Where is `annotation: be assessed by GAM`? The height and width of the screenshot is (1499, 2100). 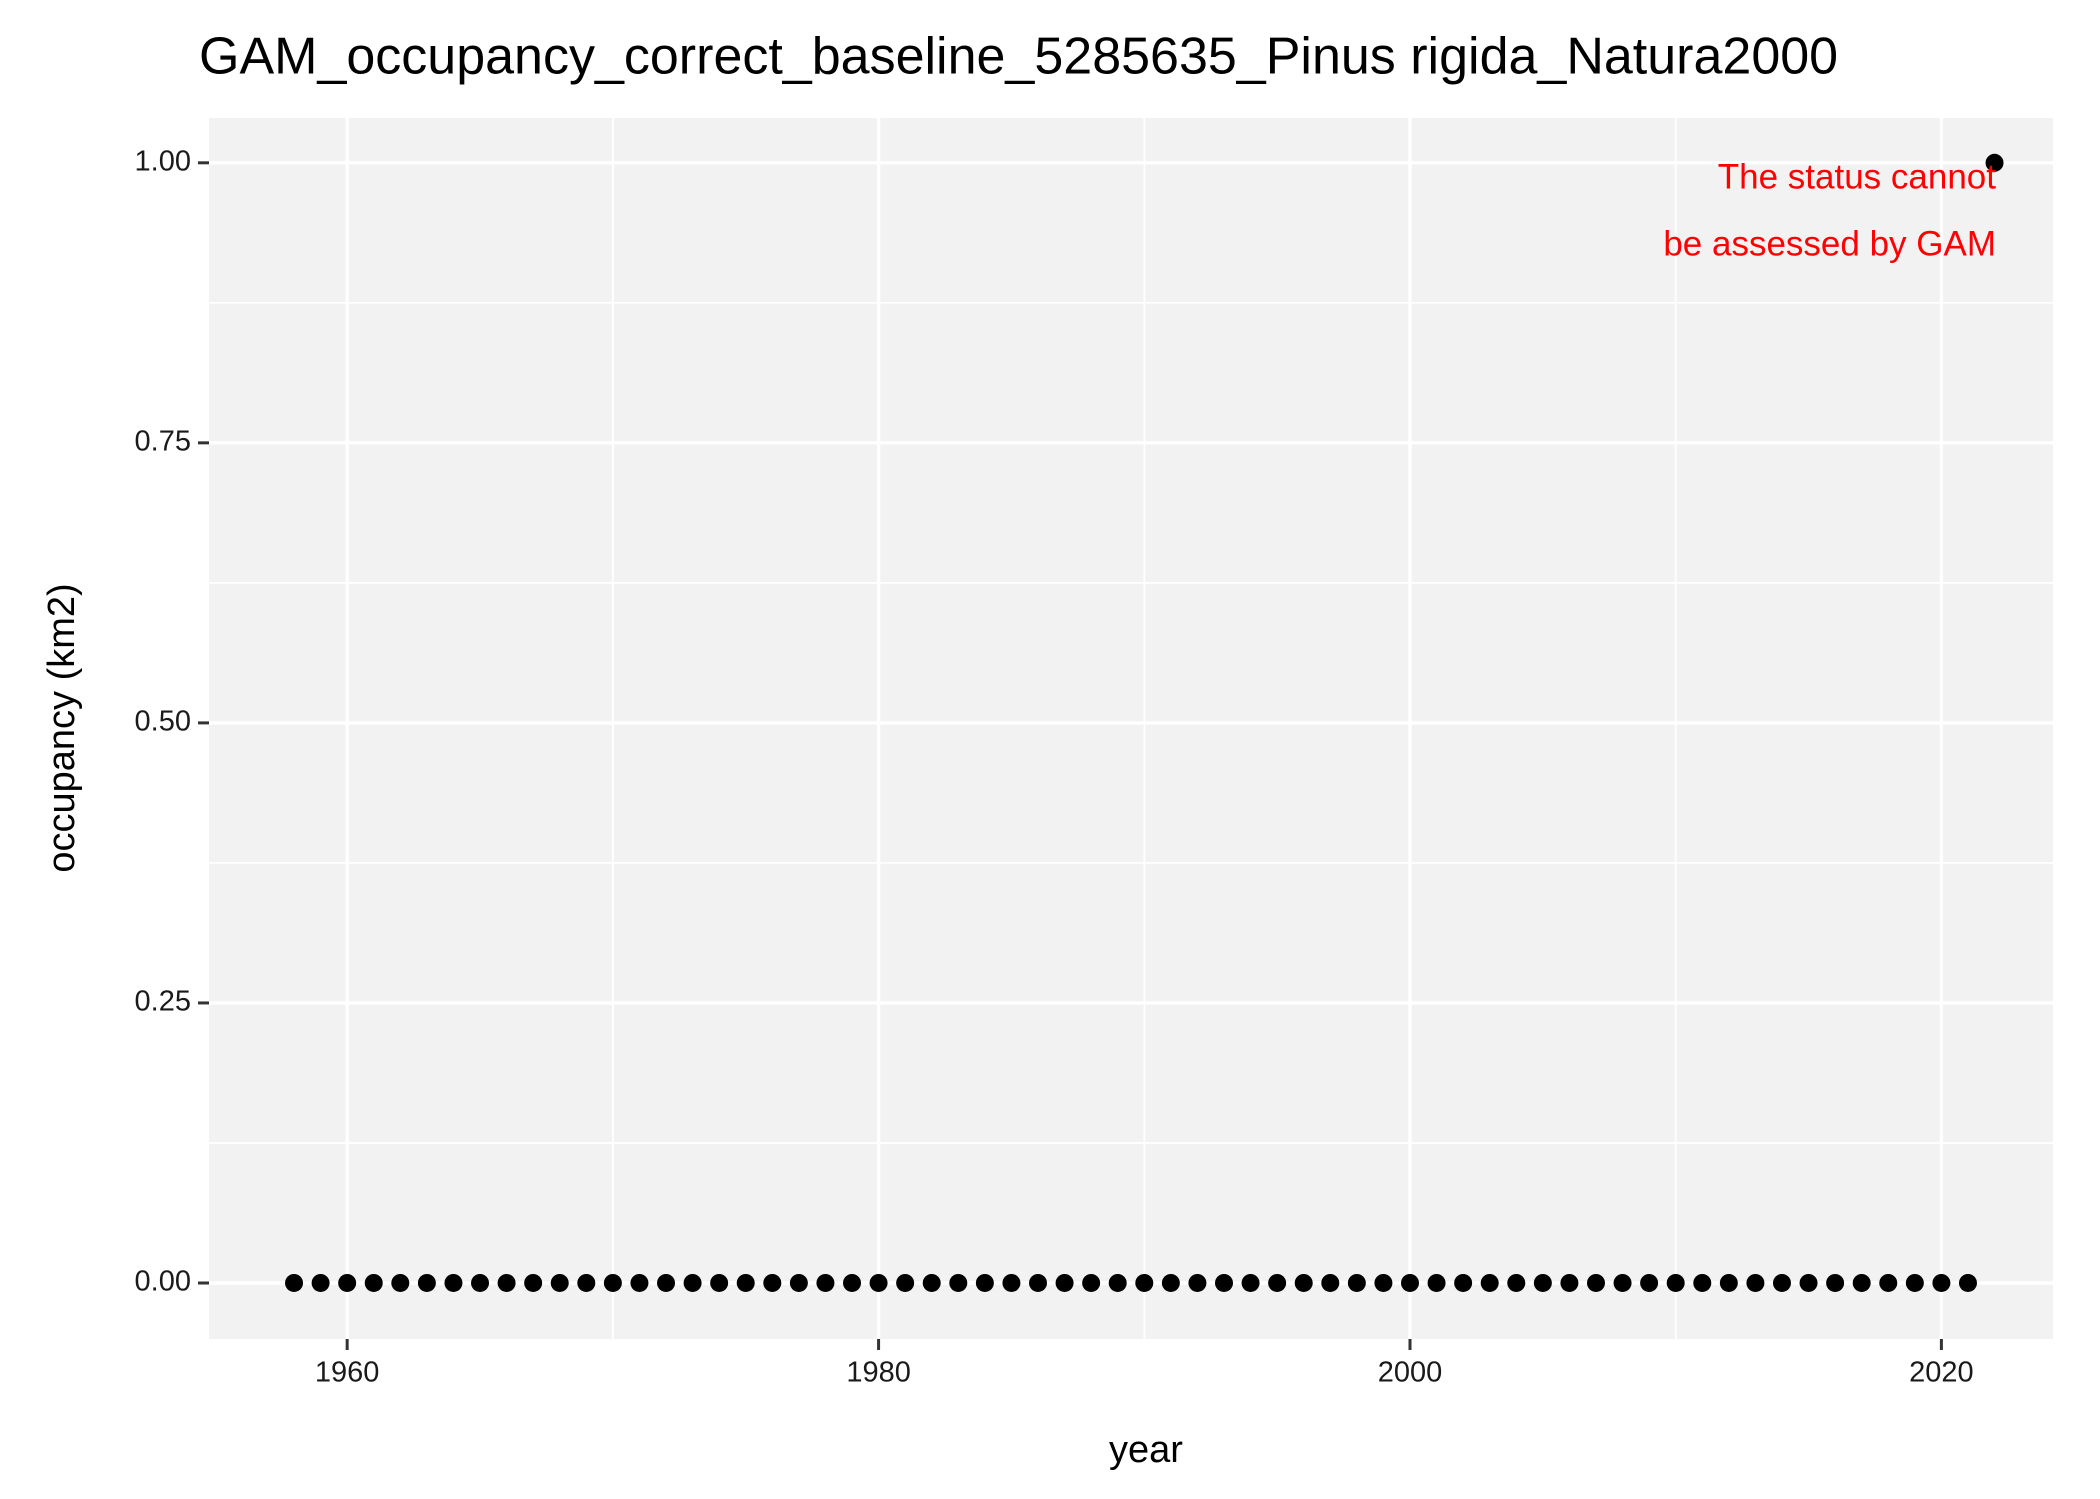 annotation: be assessed by GAM is located at coordinates (1829, 243).